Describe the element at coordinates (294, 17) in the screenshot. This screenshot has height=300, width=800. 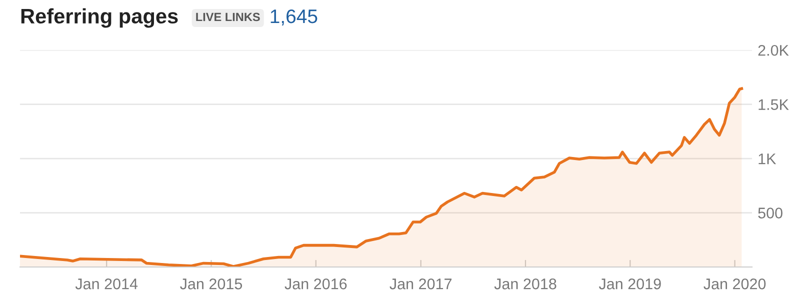
I see `text: 1,645` at that location.